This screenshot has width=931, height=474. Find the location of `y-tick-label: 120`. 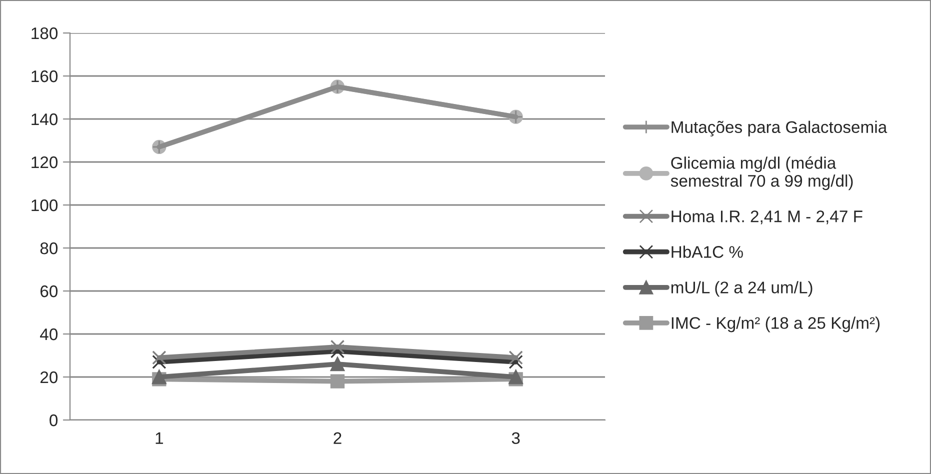

y-tick-label: 120 is located at coordinates (45, 162).